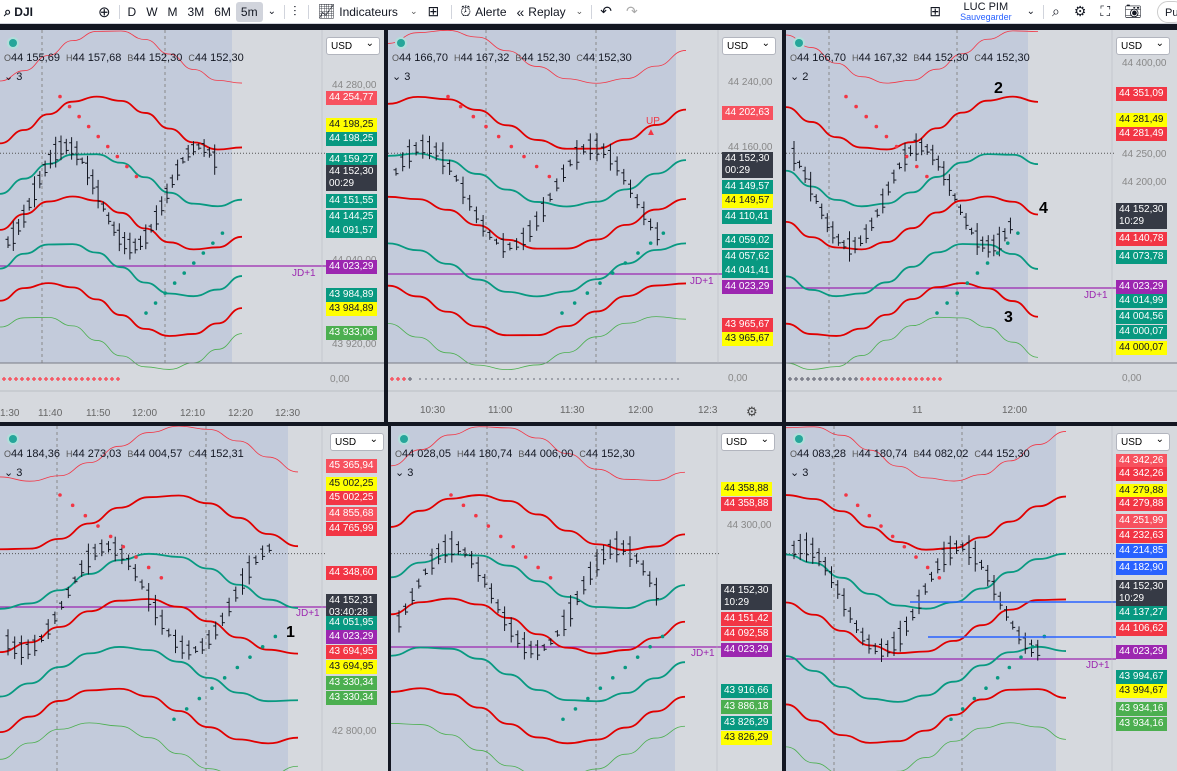  I want to click on ohlc-value: 44 152,30, so click(158, 58).